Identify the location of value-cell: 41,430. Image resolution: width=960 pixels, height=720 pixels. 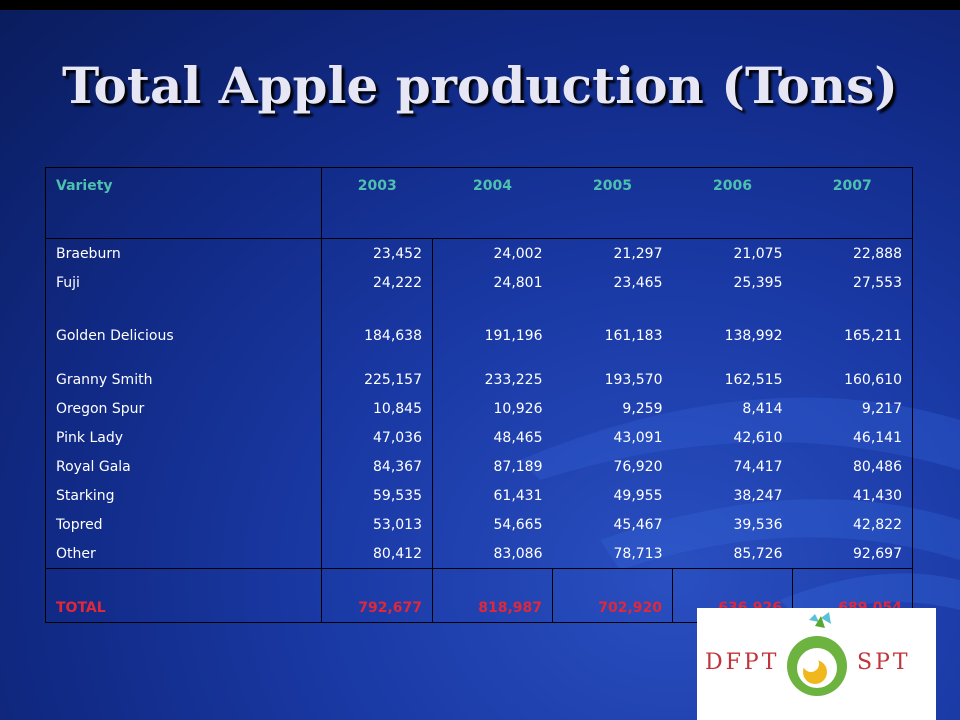
(852, 495).